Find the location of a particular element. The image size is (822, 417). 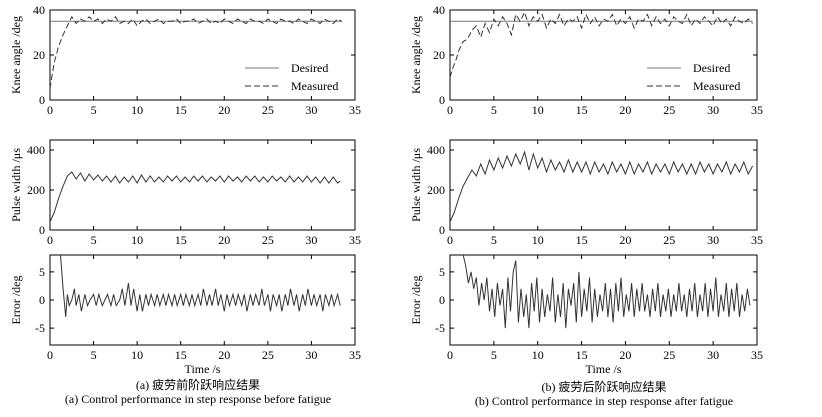

chart-b2: 0 5 10 15 20 25 30 35 0 200 400 Pulse width /μs is located at coordinates (586, 193).